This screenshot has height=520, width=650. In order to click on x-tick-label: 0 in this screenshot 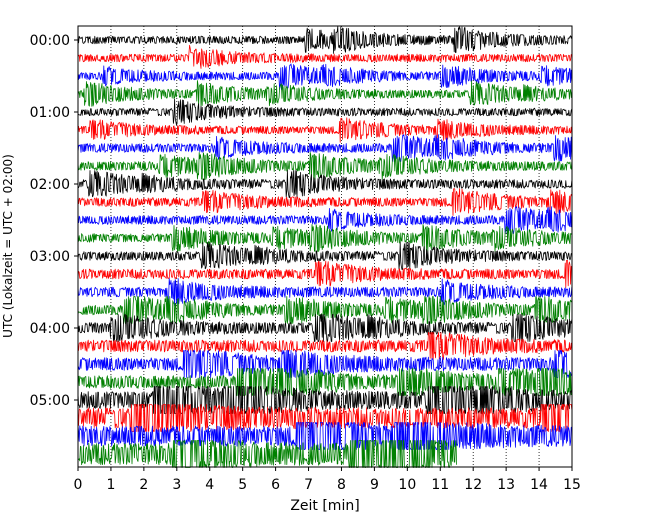, I will do `click(78, 485)`.